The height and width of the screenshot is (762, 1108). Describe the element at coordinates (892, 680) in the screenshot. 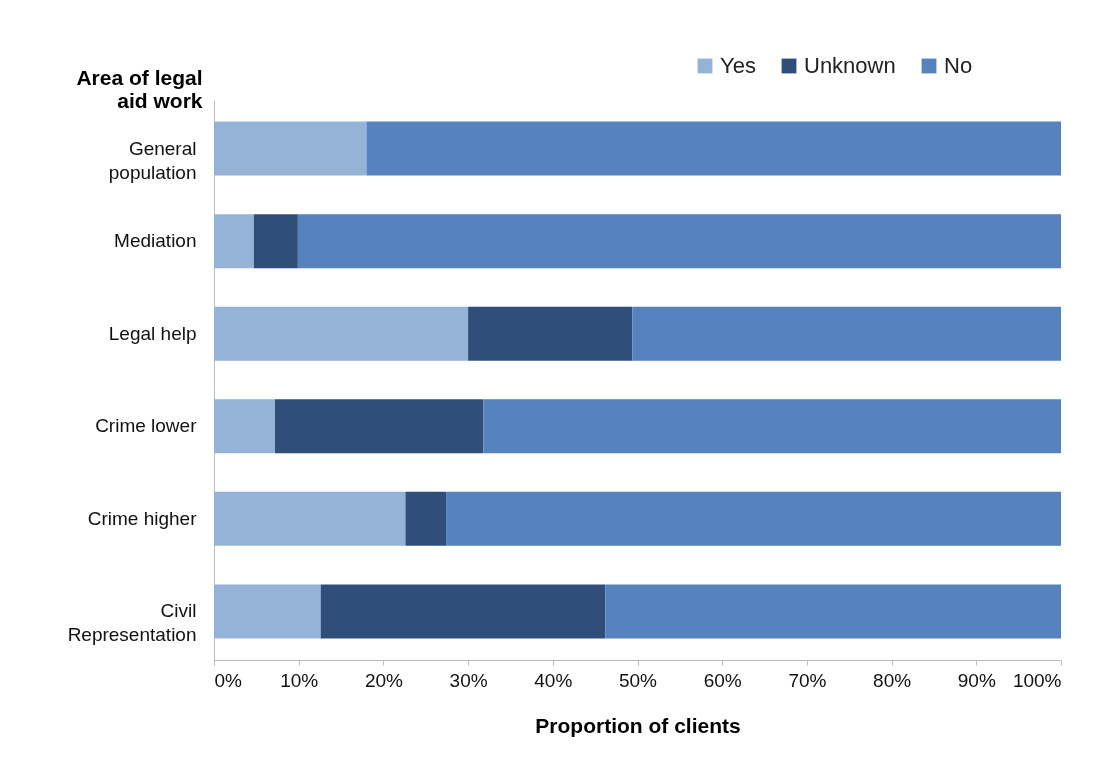

I see `x-tick-label: 80%` at that location.